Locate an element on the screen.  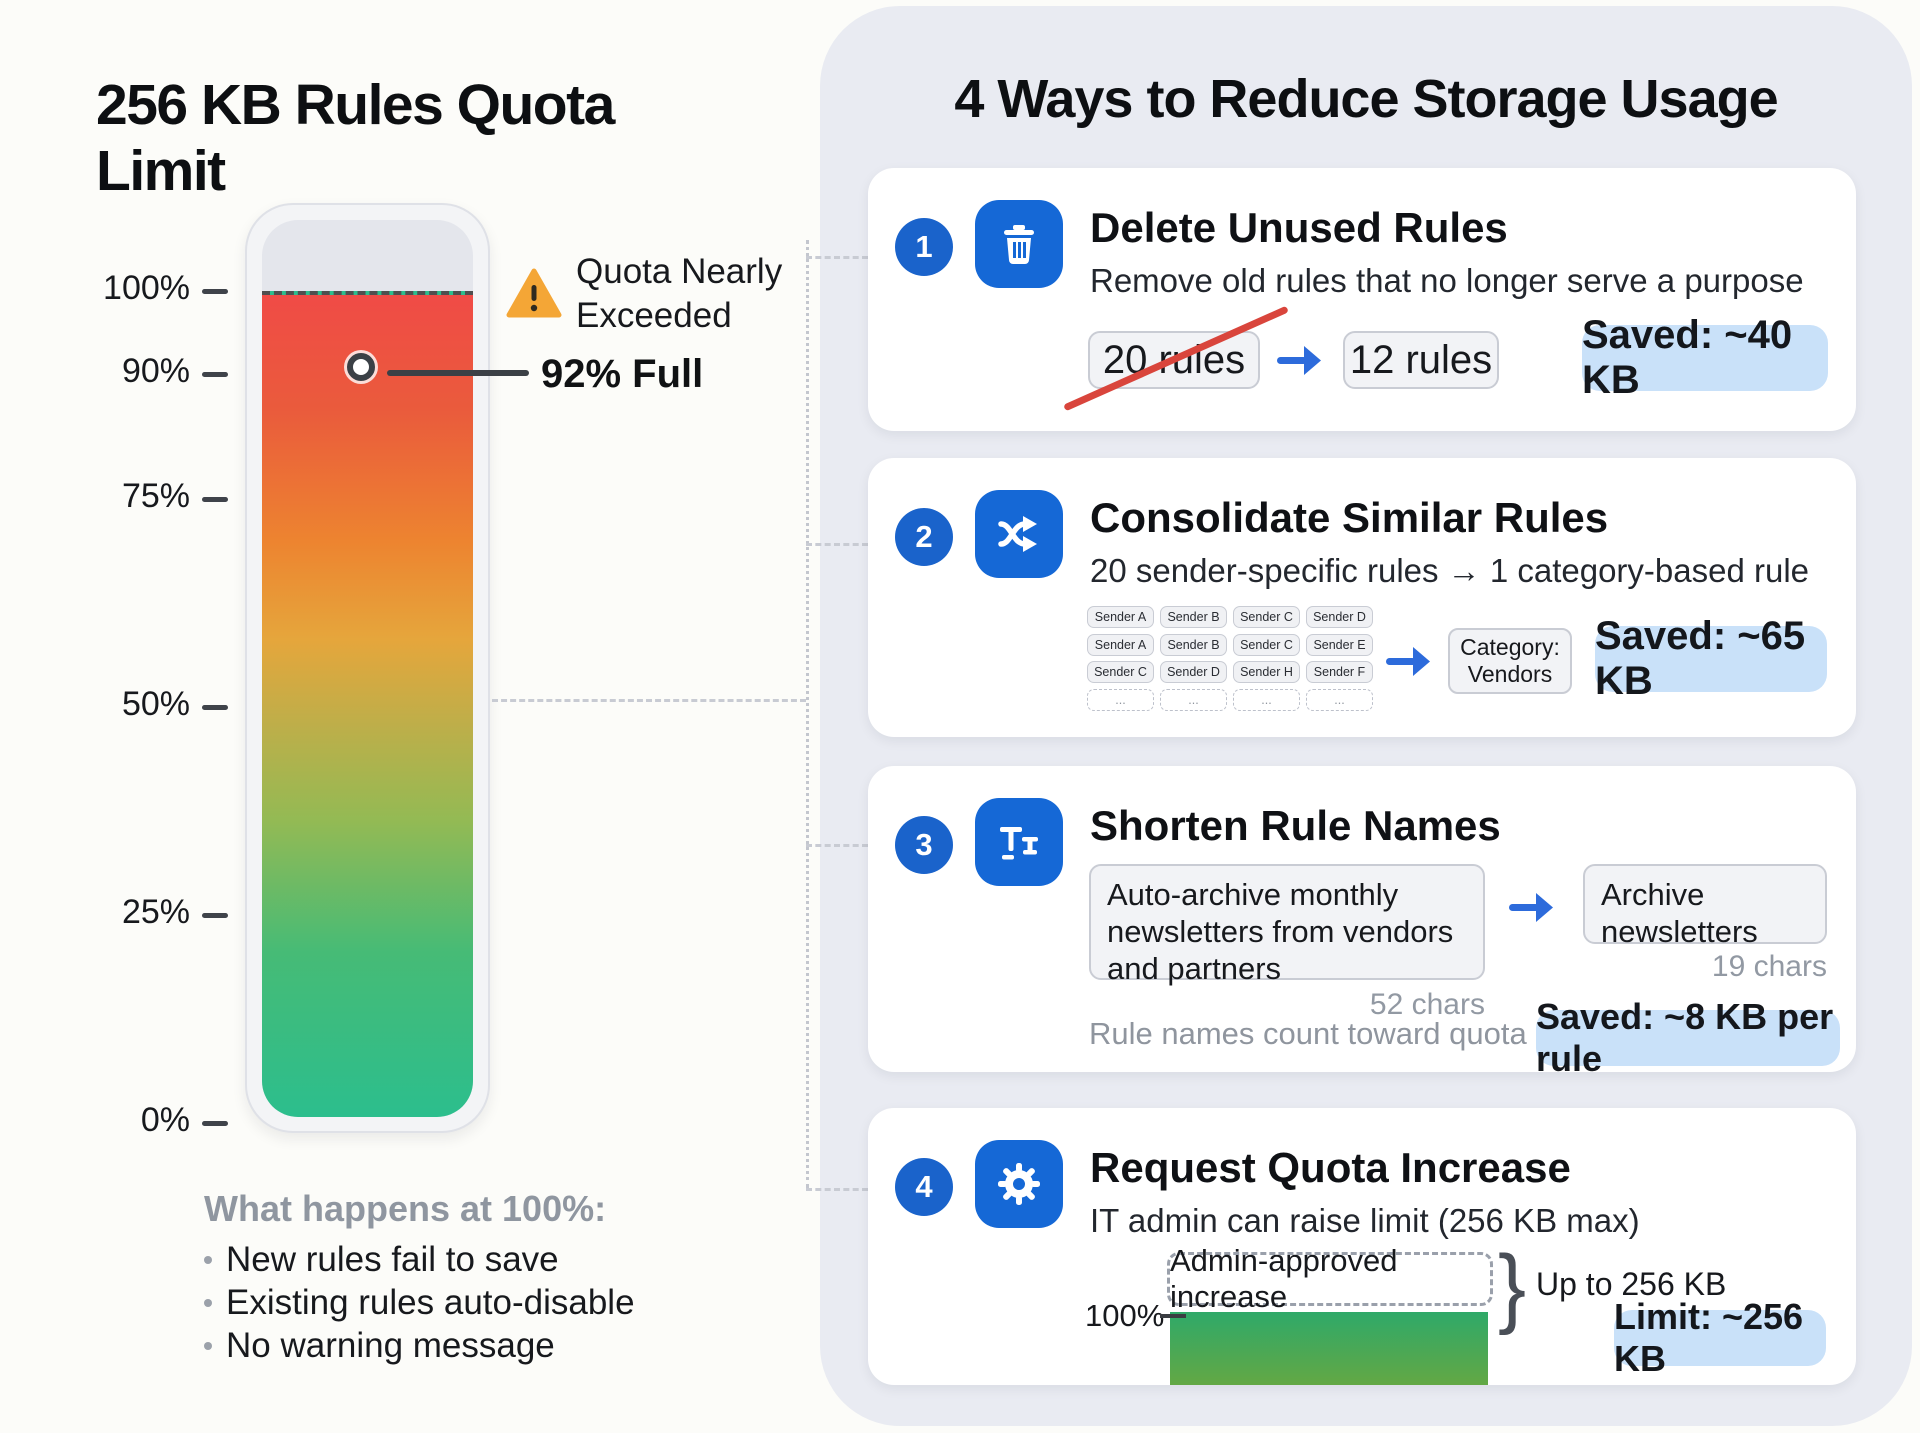
quota-gauge-fill is located at coordinates (367, 704).